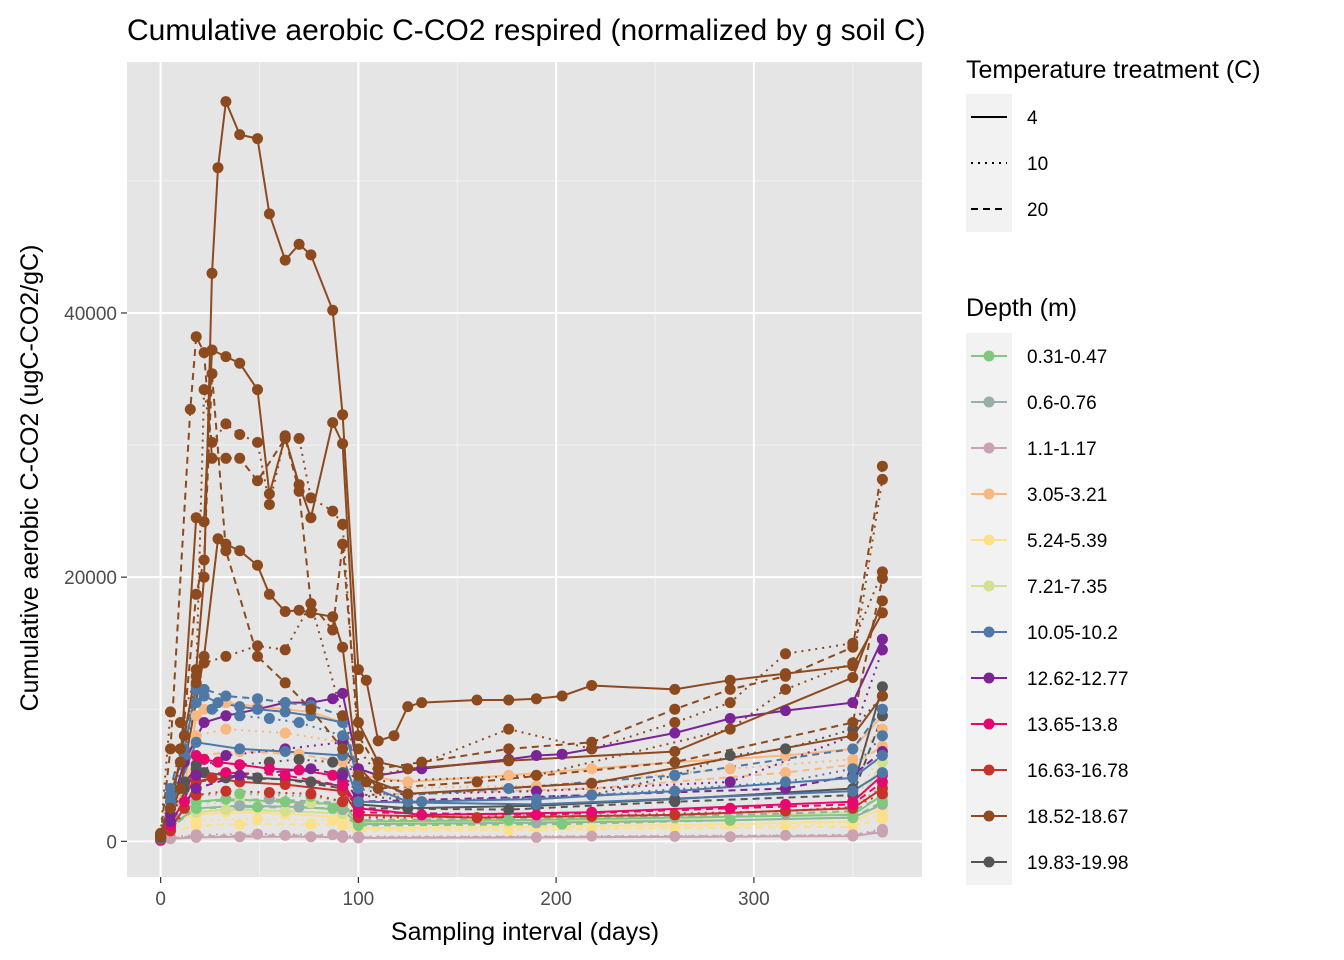  What do you see at coordinates (556, 899) in the screenshot?
I see `x-tick-label: 200` at bounding box center [556, 899].